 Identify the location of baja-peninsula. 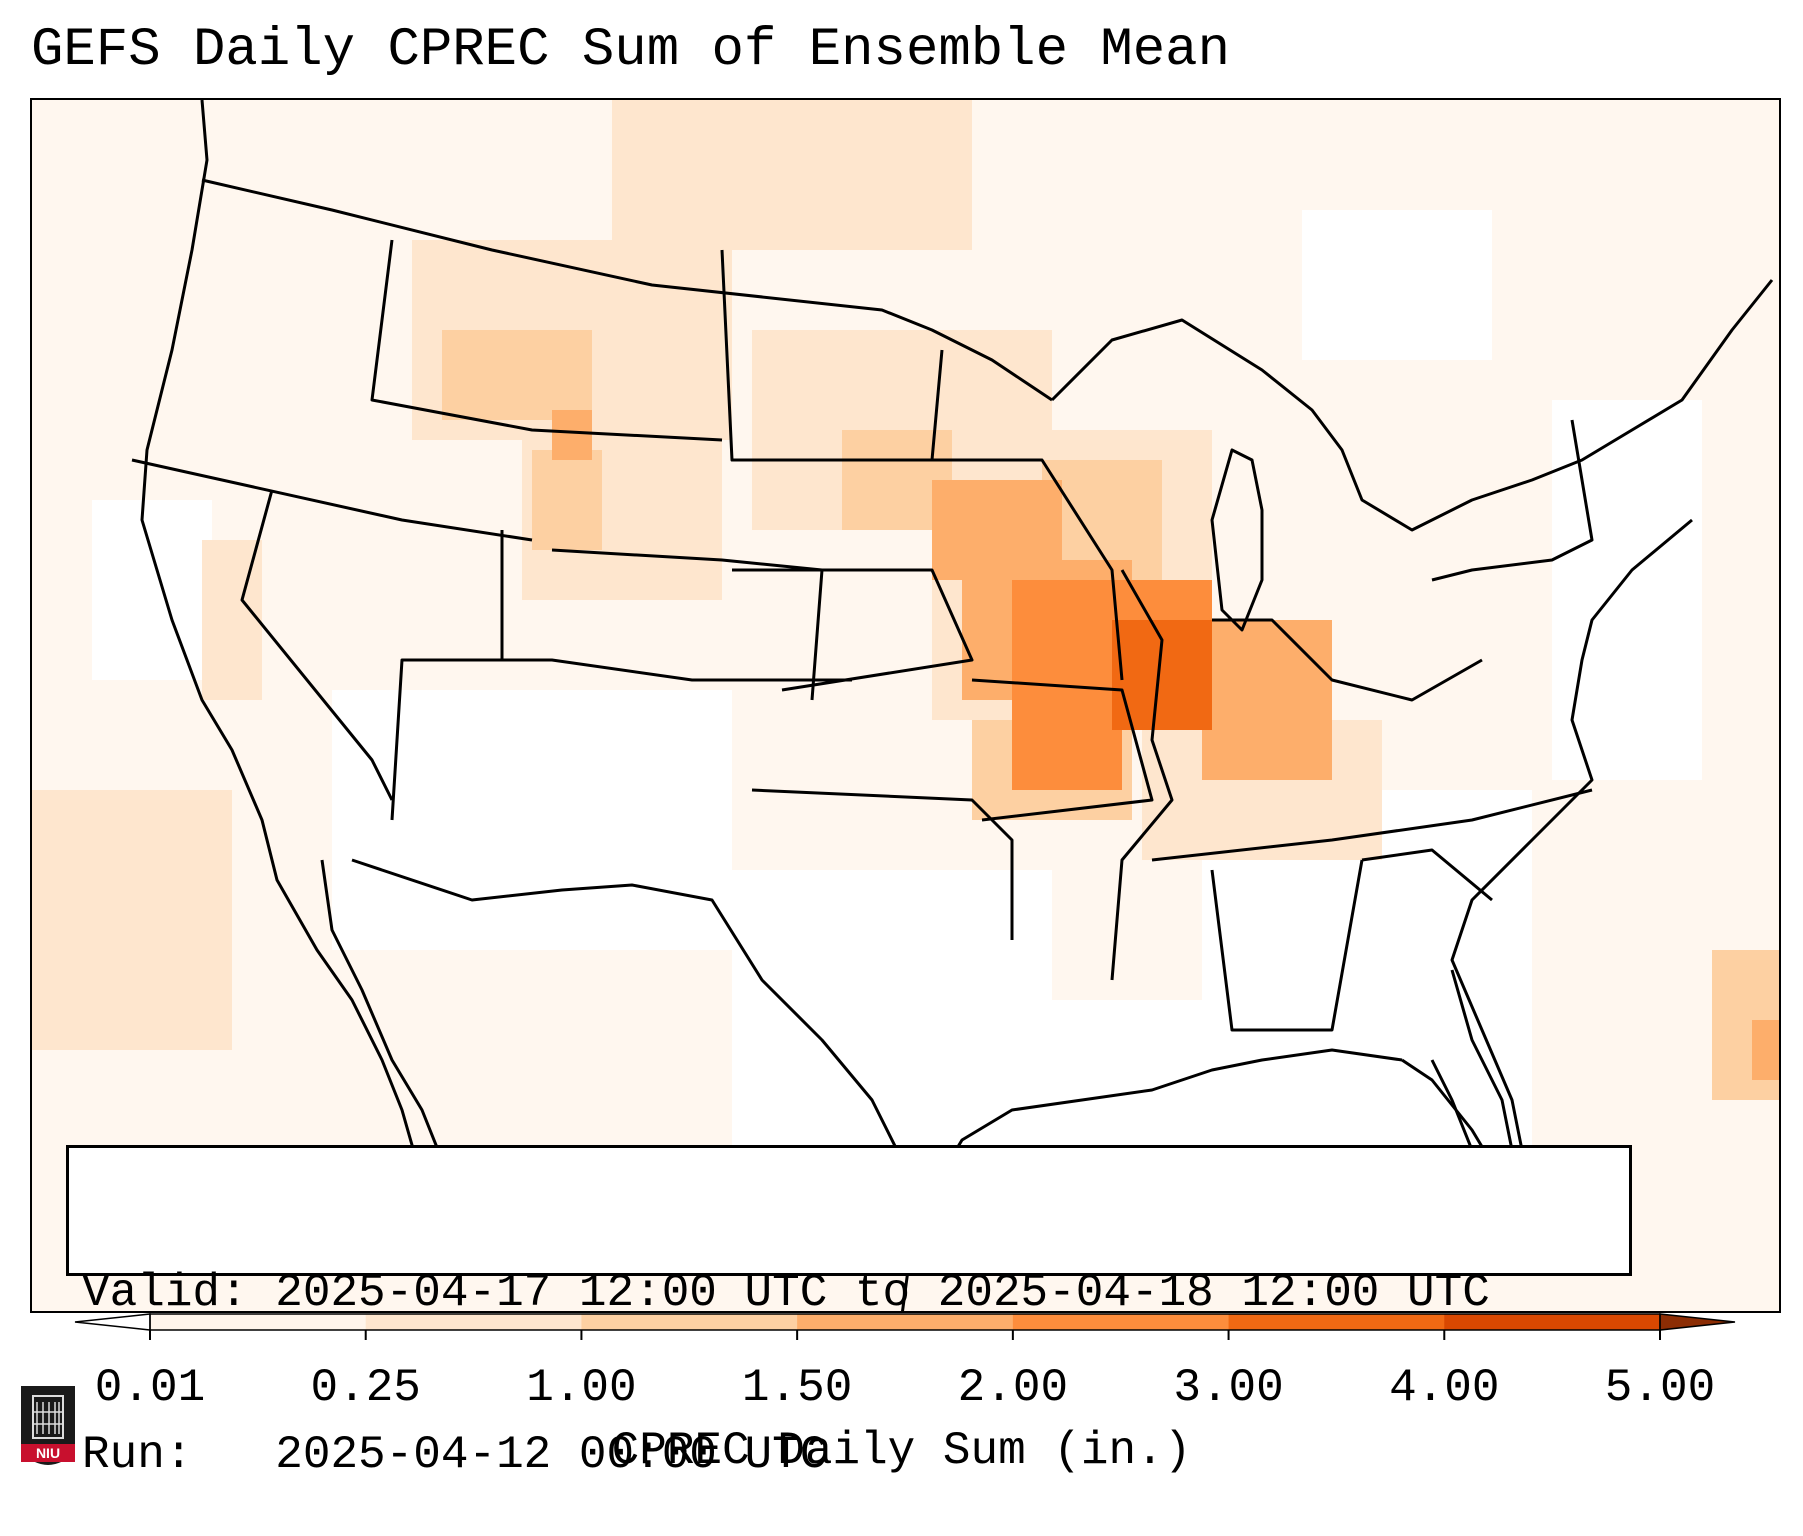
(382, 1010).